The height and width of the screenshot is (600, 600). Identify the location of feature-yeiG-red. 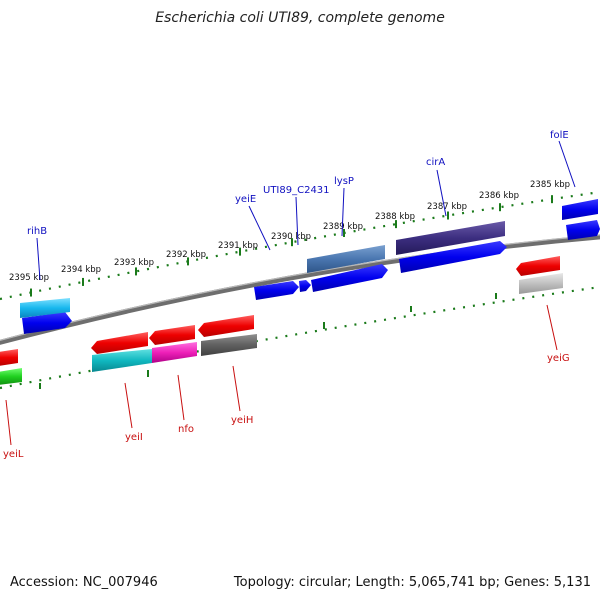
(538, 266).